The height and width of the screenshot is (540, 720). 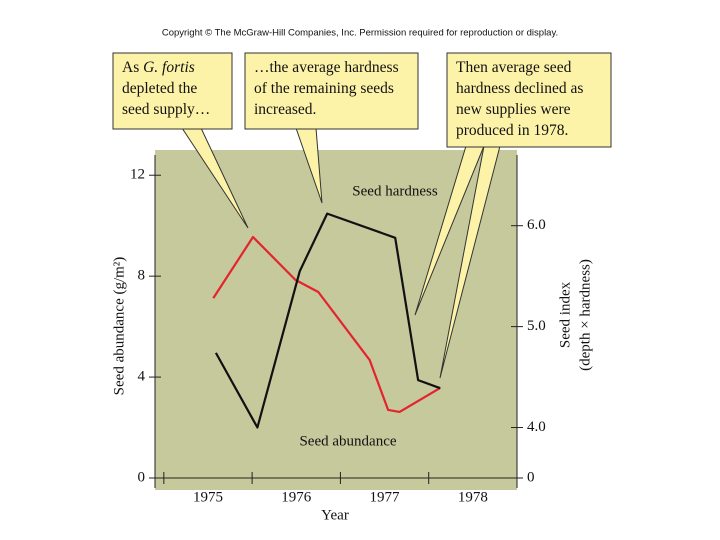 I want to click on callout-text: increased., so click(x=285, y=109).